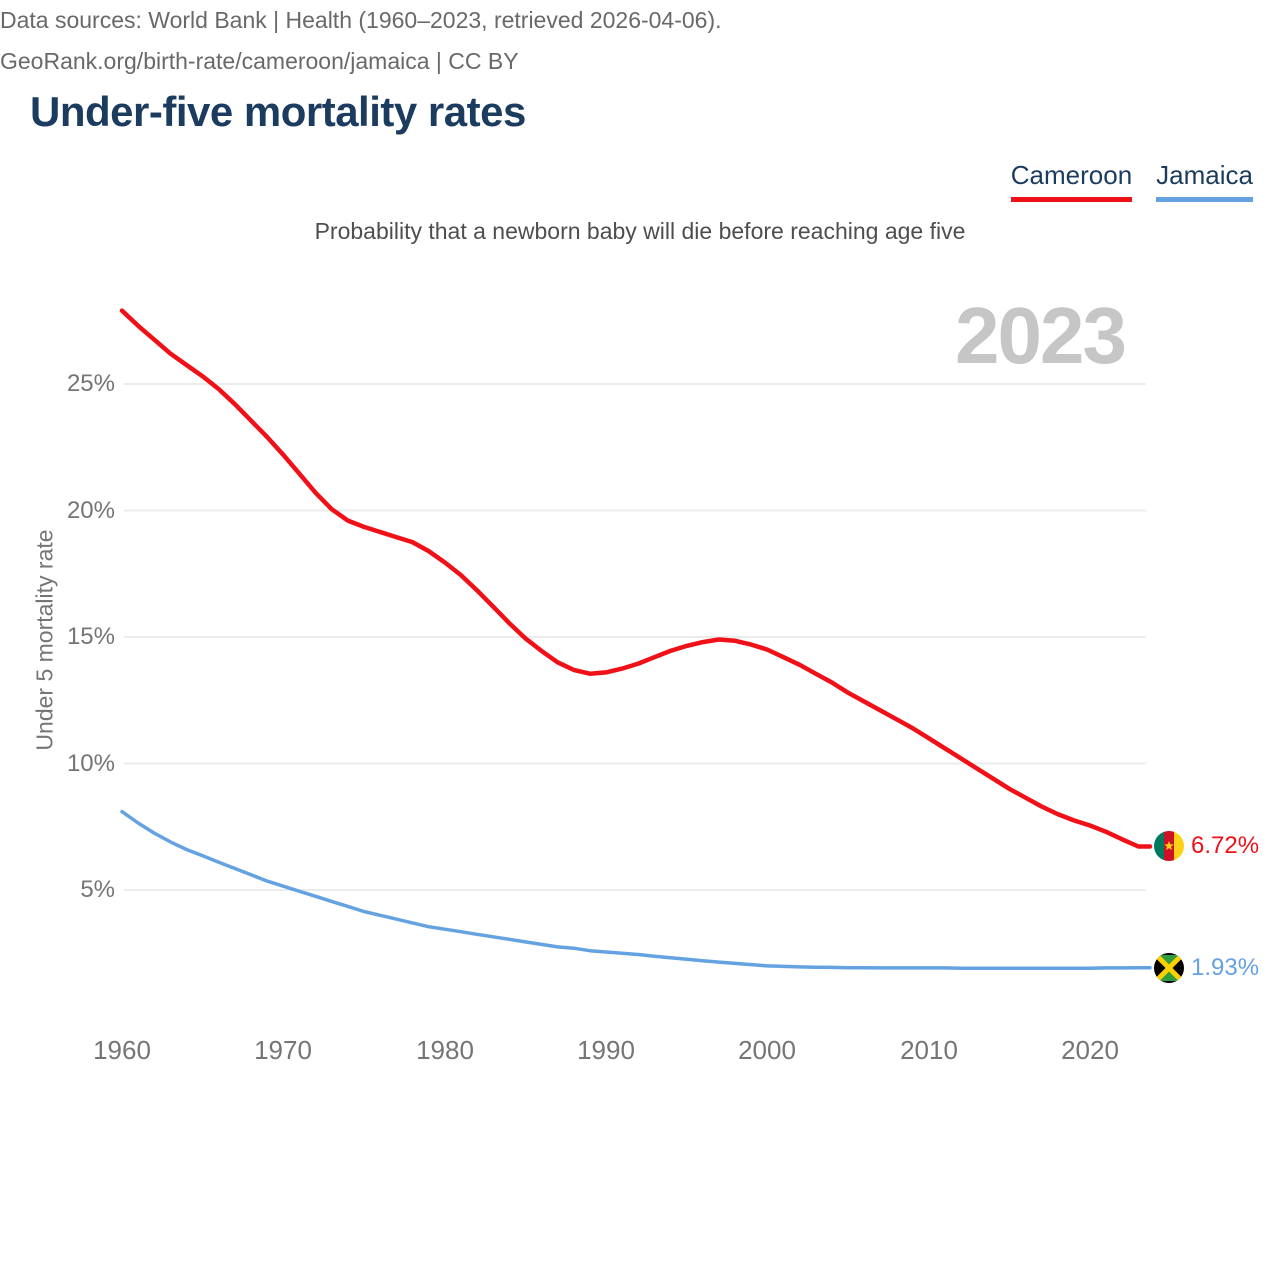 The height and width of the screenshot is (1280, 1280). I want to click on y-tick-label: 20%, so click(90, 510).